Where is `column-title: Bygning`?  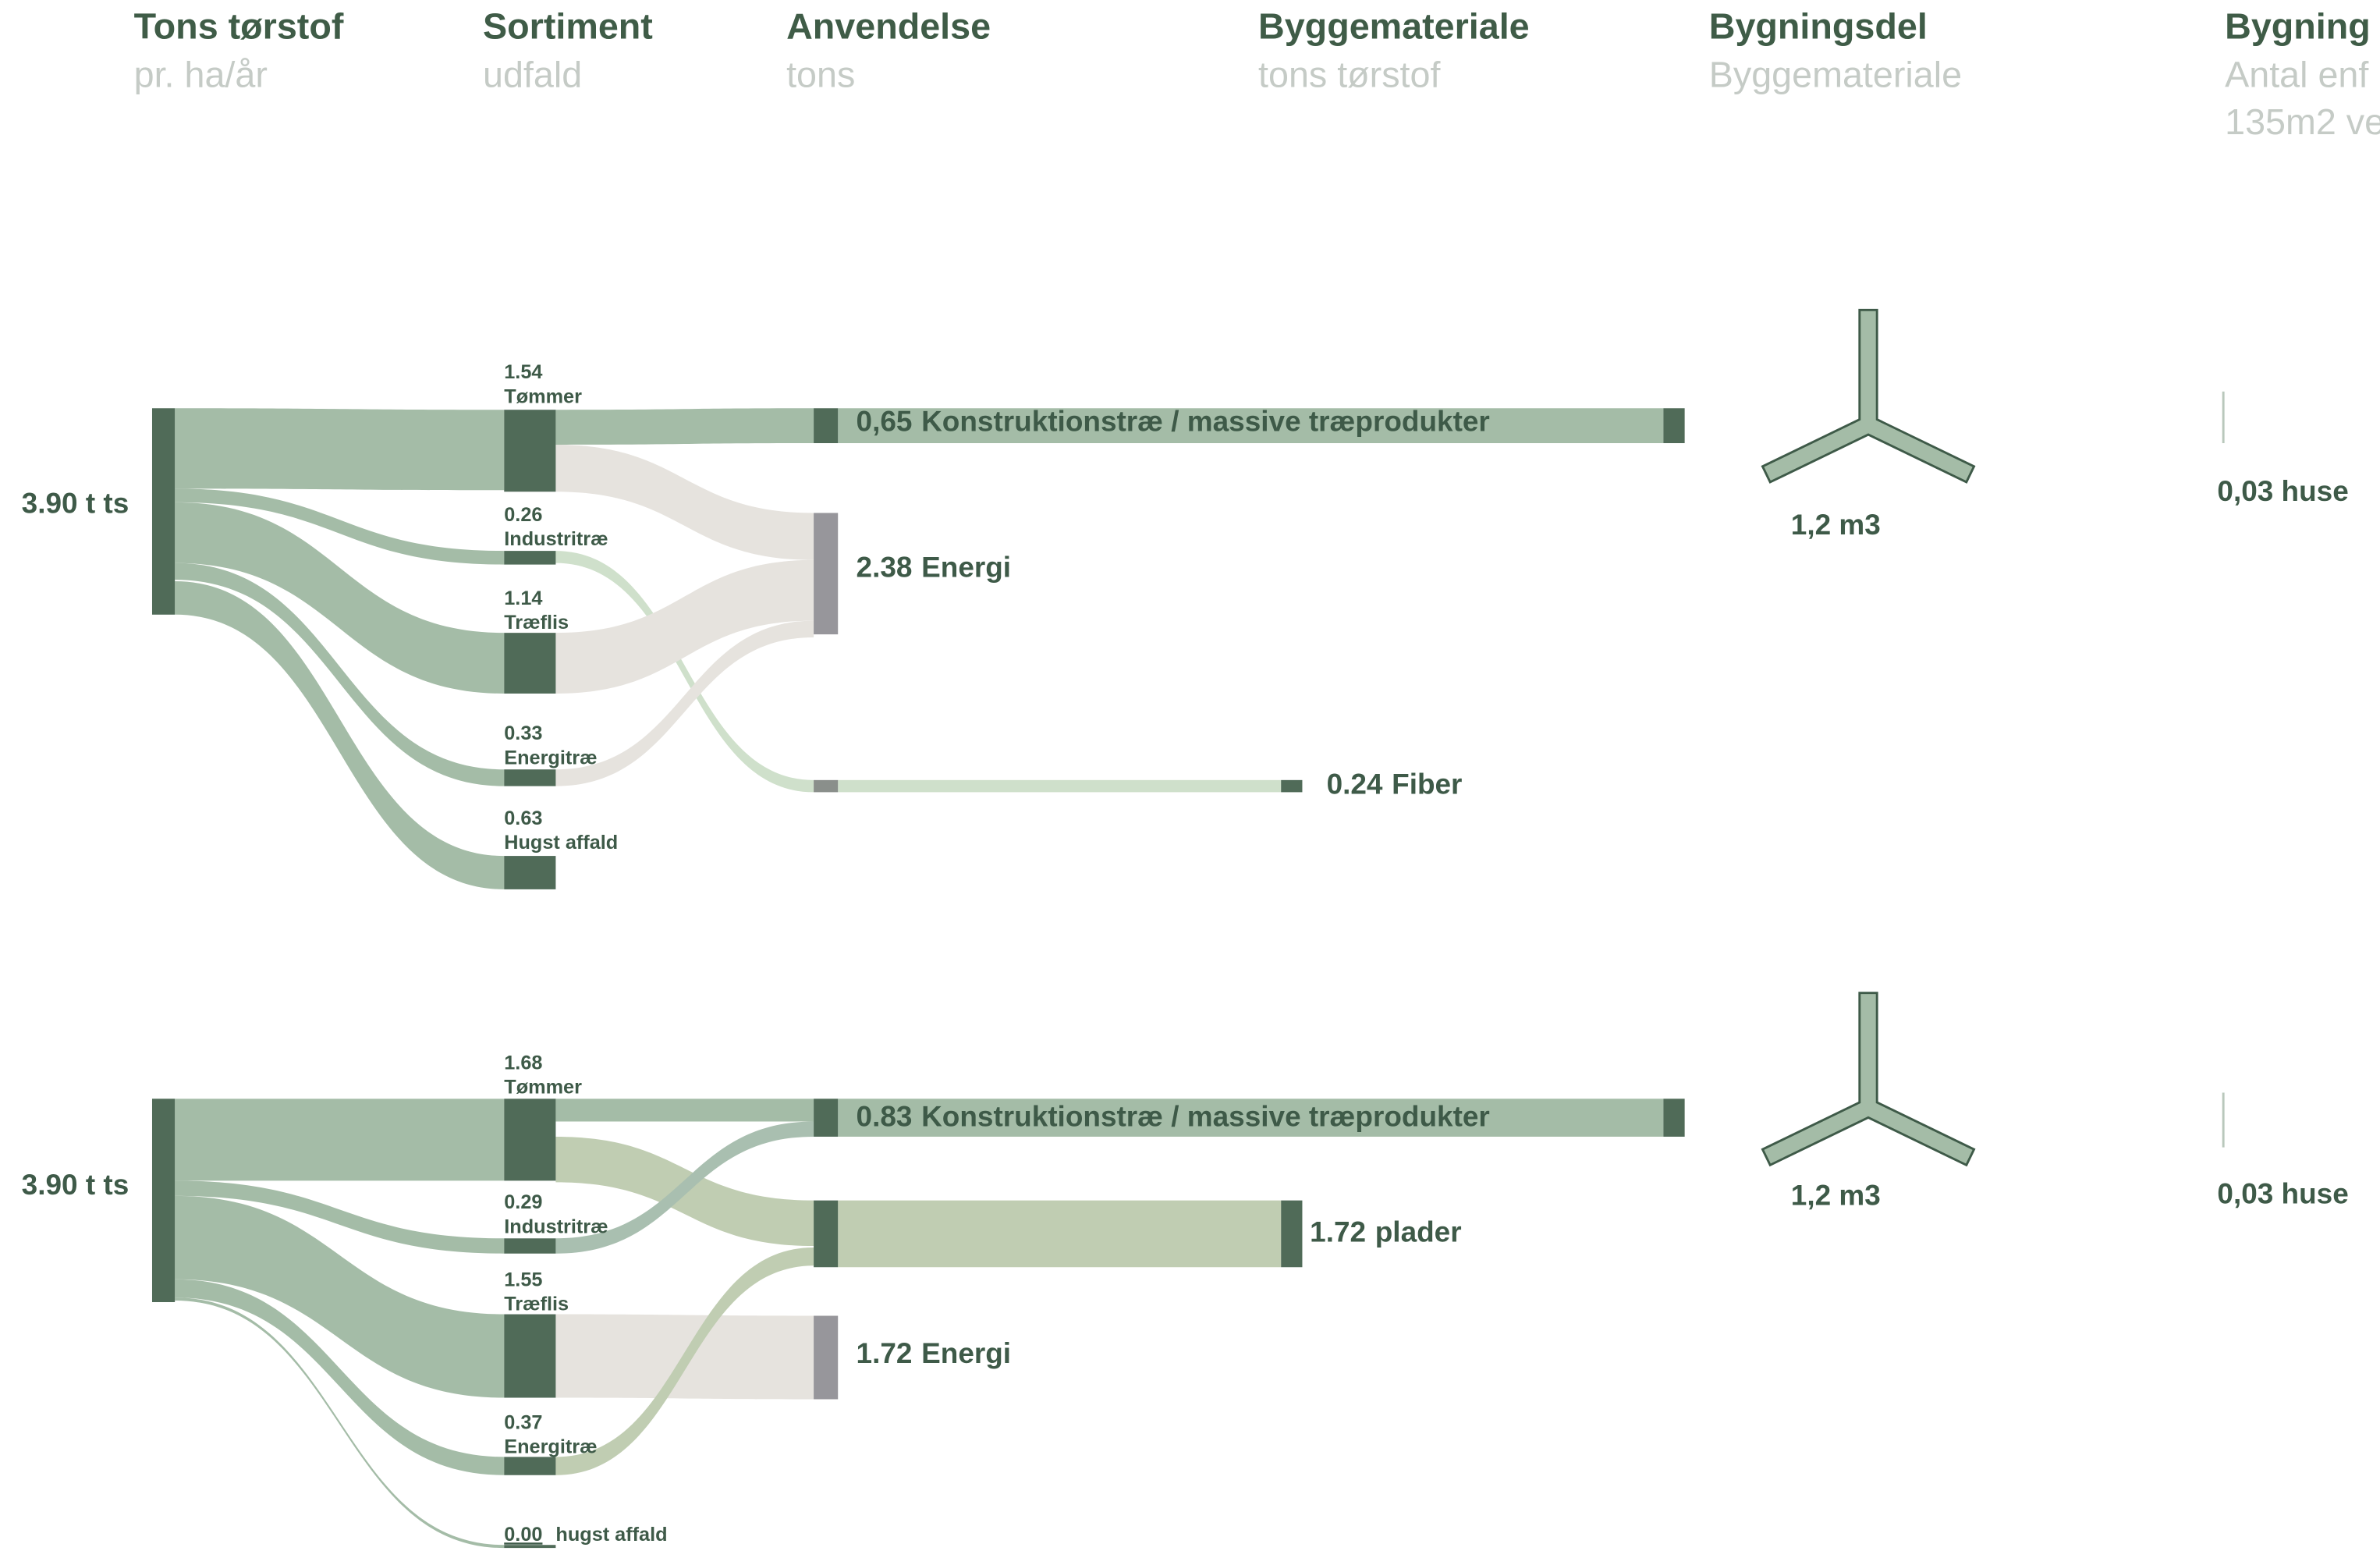 column-title: Bygning is located at coordinates (2298, 25).